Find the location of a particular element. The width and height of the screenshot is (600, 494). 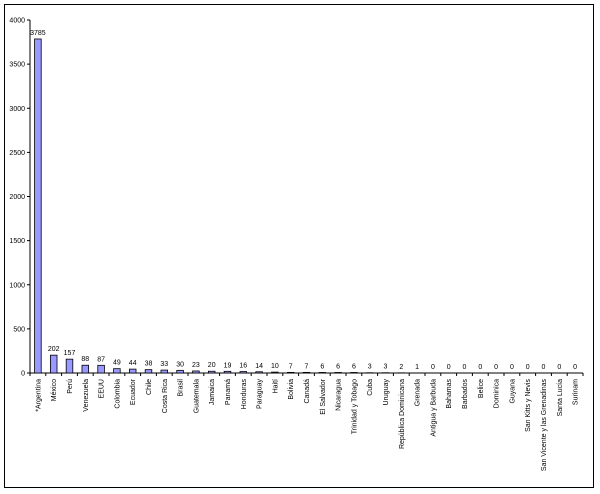

category-label: San Kitts y Nevis is located at coordinates (528, 405).